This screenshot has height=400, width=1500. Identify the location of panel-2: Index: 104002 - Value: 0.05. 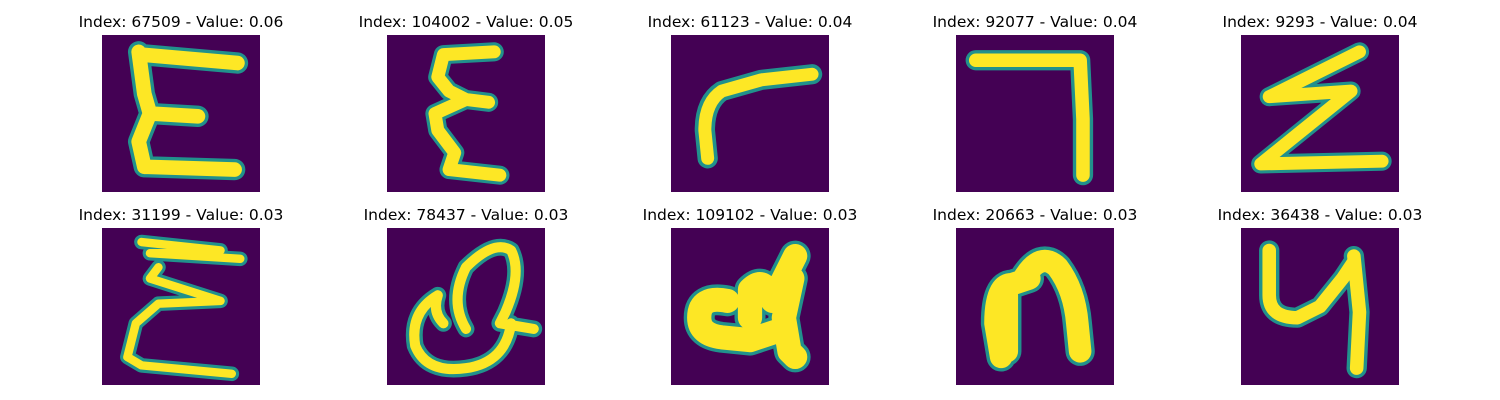
(466, 96).